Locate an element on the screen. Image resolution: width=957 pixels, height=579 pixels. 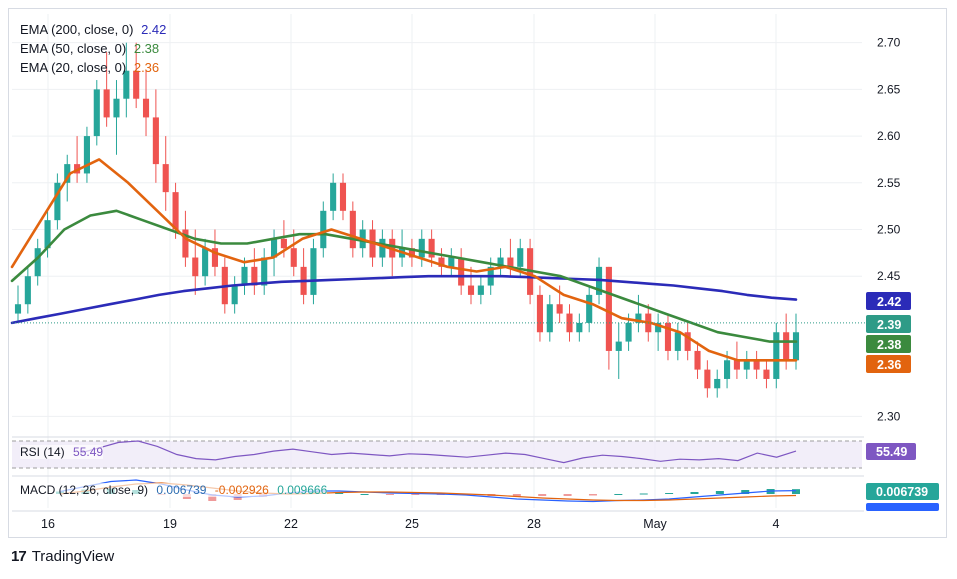
legend-ema200-label: EMA (200, close, 0) is located at coordinates (77, 29).